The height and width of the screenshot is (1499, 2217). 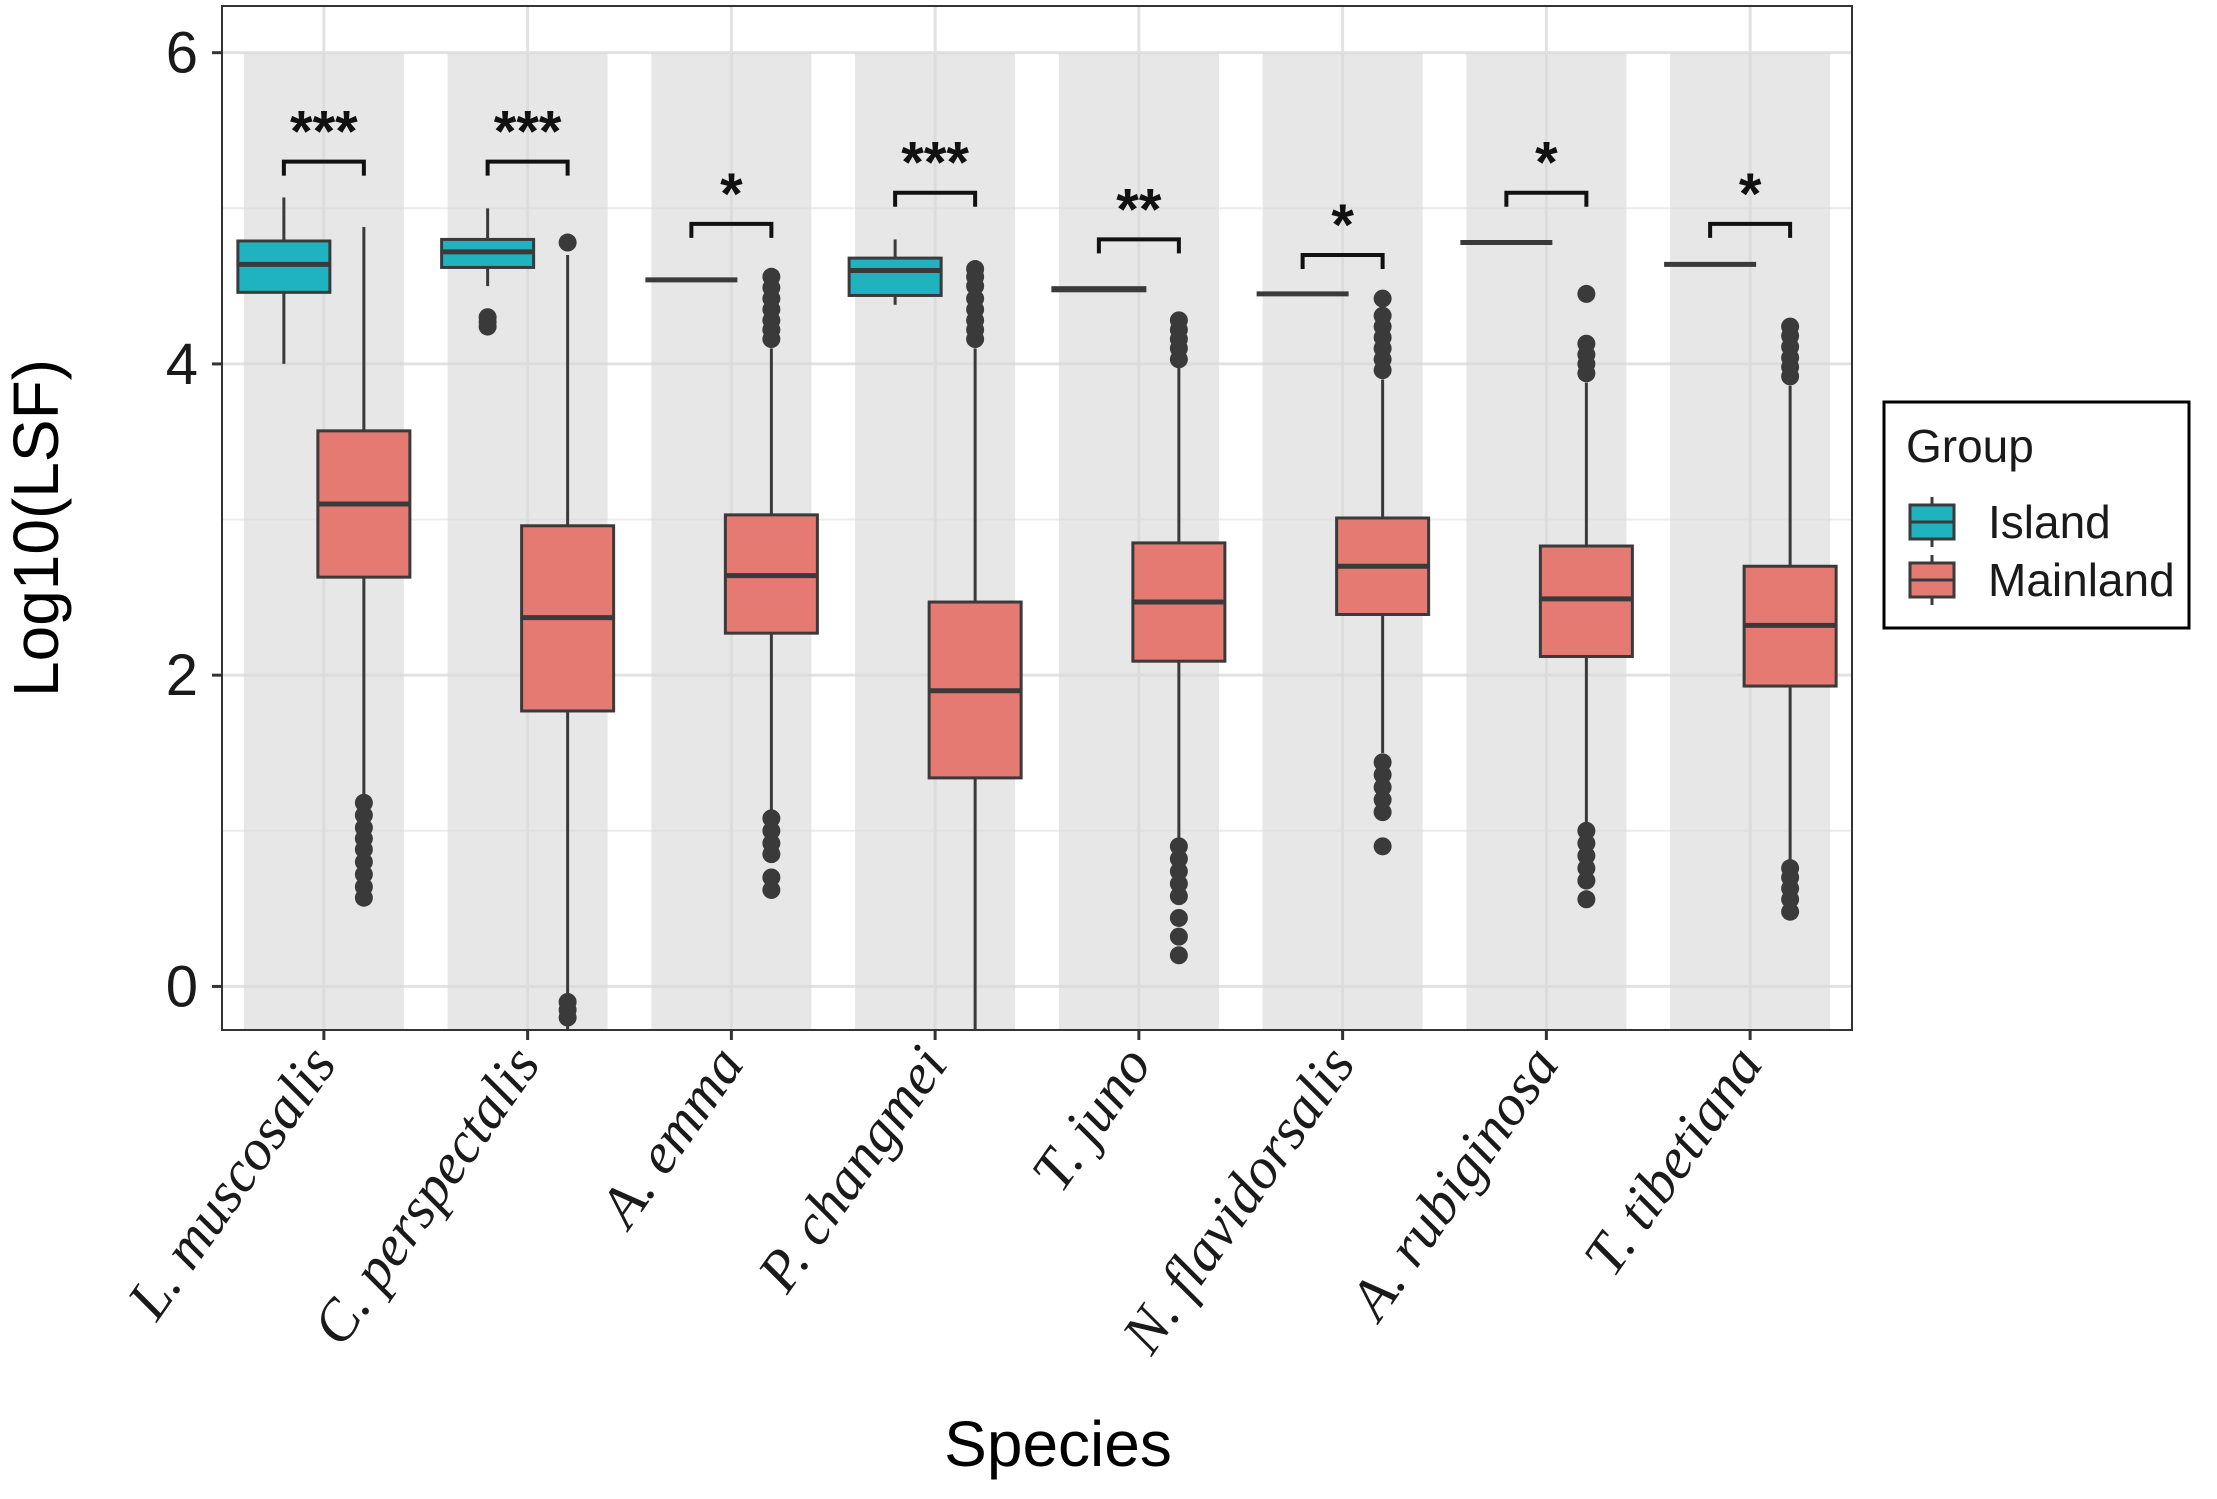 What do you see at coordinates (182, 53) in the screenshot?
I see `y-tick-label: 6` at bounding box center [182, 53].